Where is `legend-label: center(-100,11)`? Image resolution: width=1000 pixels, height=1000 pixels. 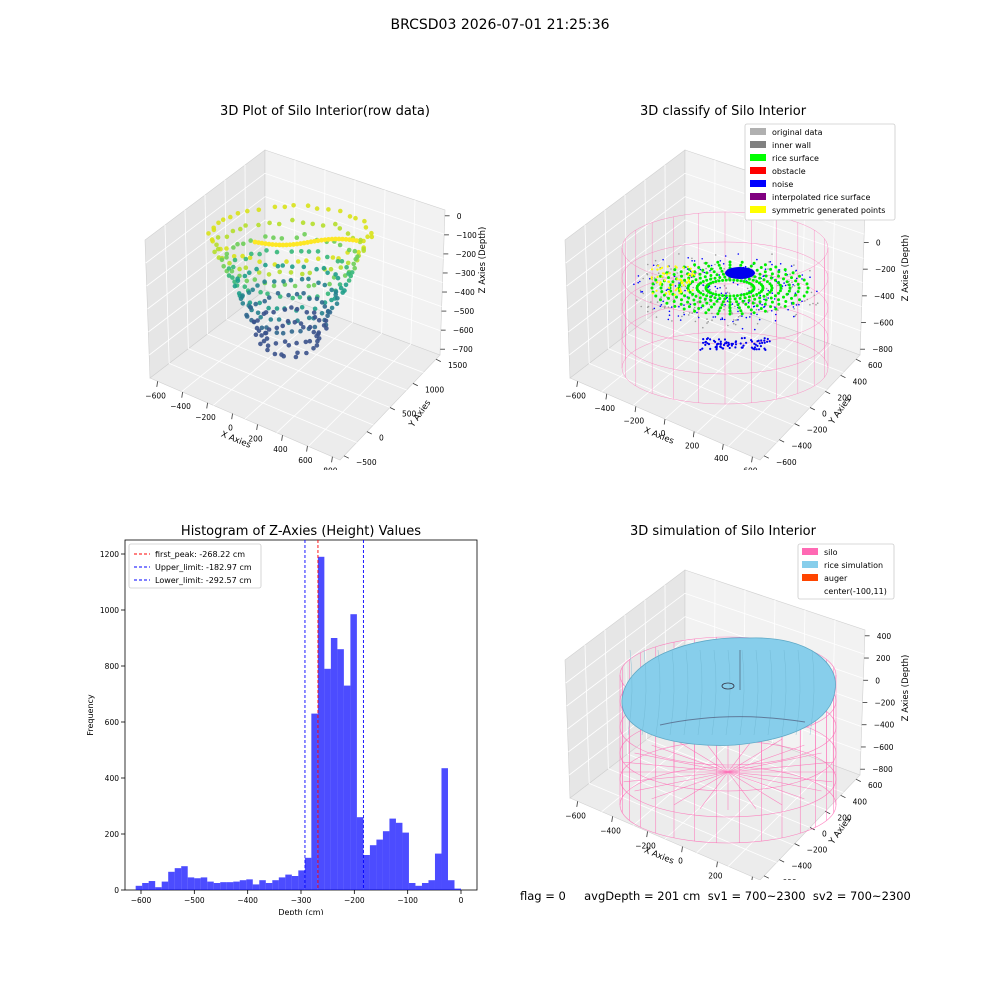
legend-label: center(-100,11) is located at coordinates (855, 591).